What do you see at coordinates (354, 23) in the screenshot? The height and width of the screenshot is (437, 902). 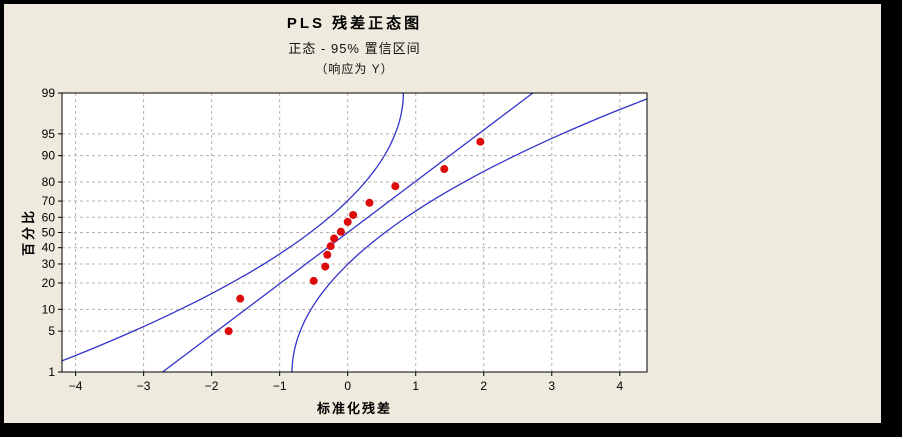 I see `chart-title: PLS 残差正态图` at bounding box center [354, 23].